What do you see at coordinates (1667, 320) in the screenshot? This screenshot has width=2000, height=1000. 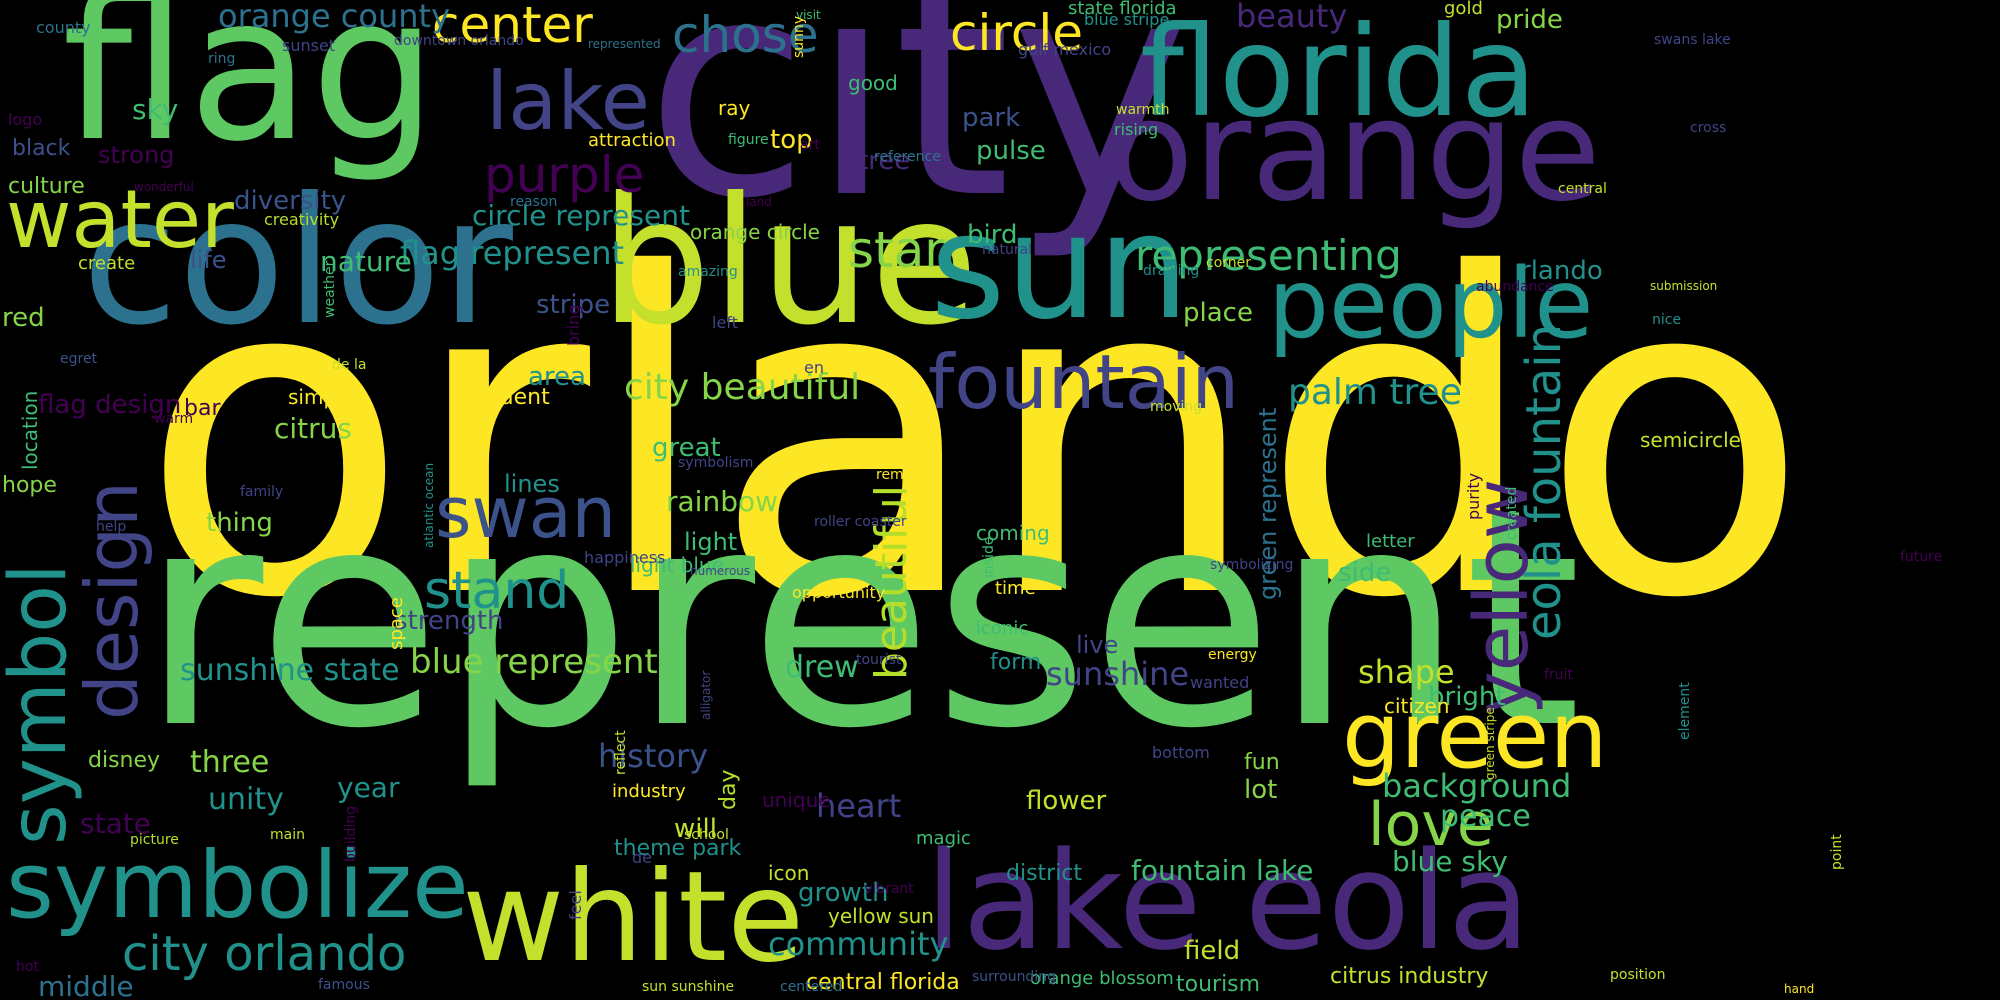 I see `word-nice: nice` at bounding box center [1667, 320].